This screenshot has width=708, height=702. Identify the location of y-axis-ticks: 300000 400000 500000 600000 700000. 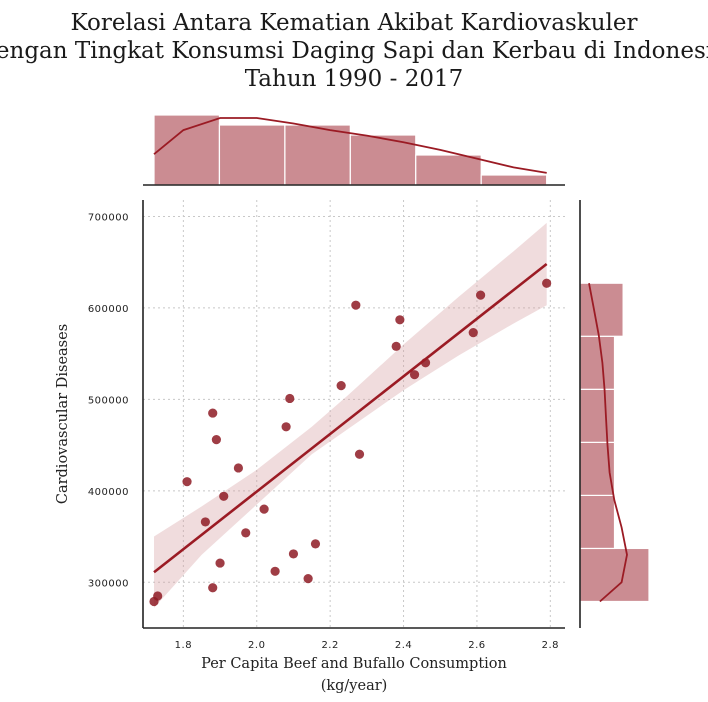
(108, 400).